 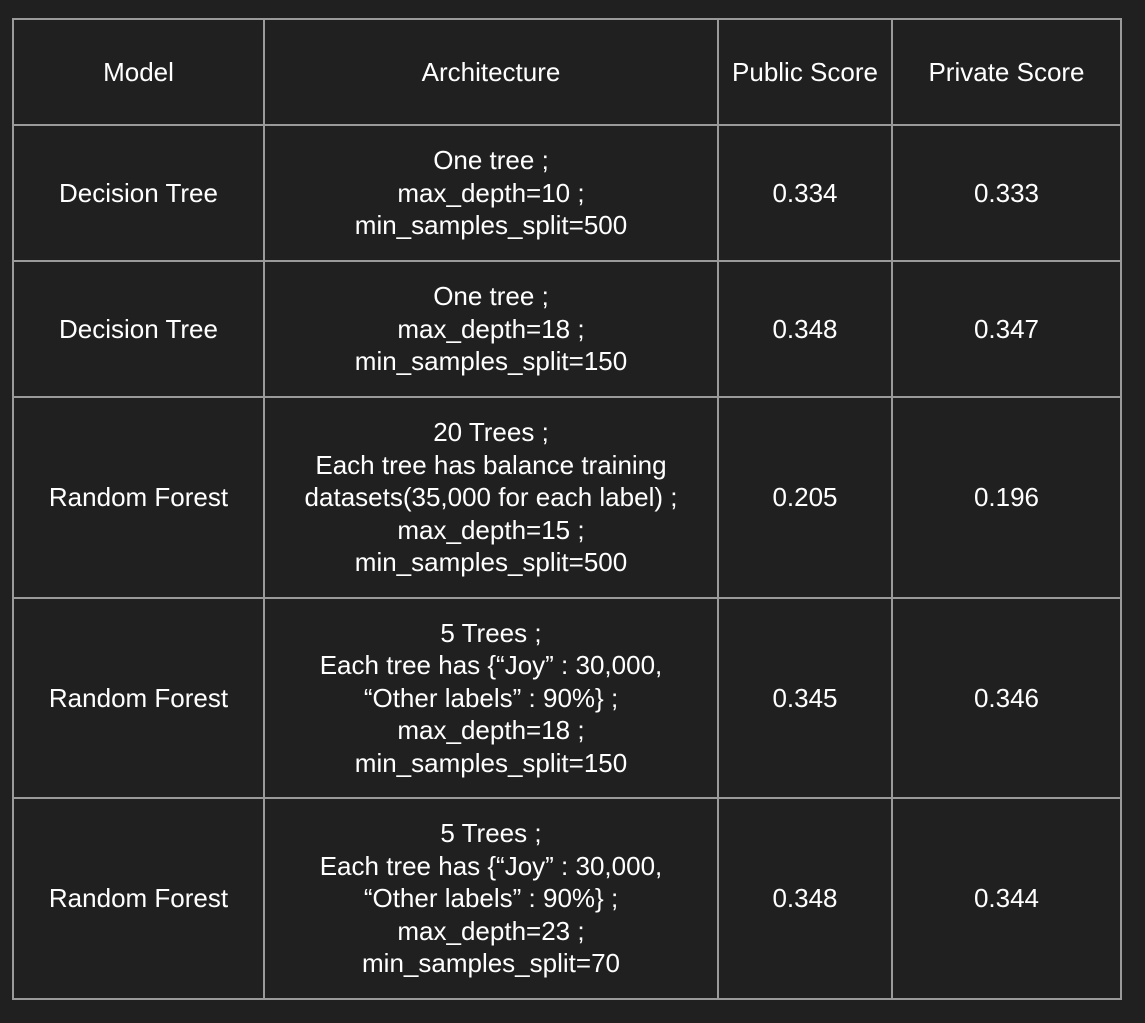 I want to click on architecture-line: max_depth=10 ;, so click(x=491, y=192).